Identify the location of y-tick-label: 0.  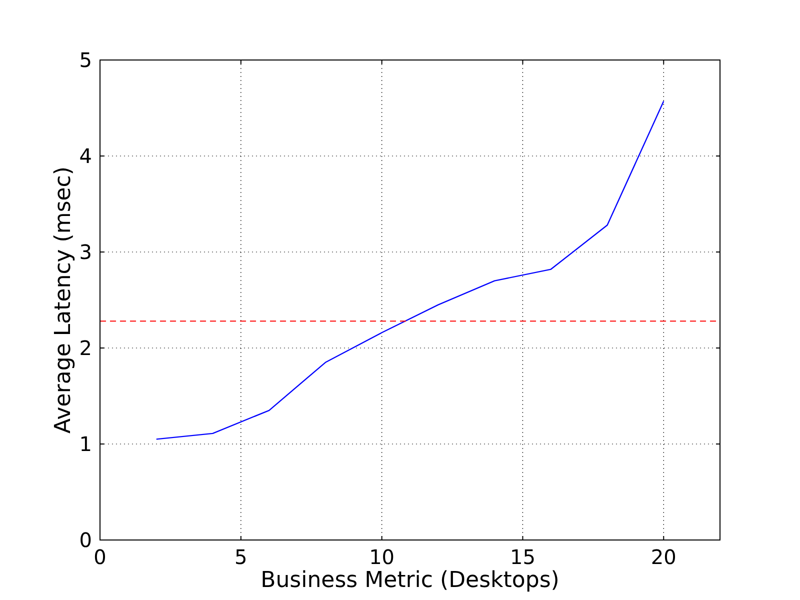
(85, 540).